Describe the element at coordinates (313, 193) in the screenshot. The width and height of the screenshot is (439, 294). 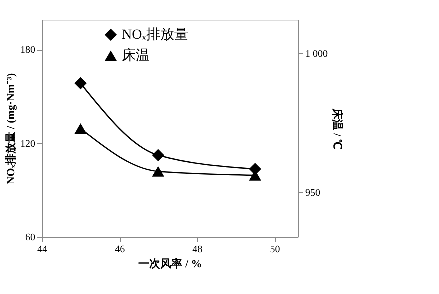
I see `y2-tick-label: 950` at that location.